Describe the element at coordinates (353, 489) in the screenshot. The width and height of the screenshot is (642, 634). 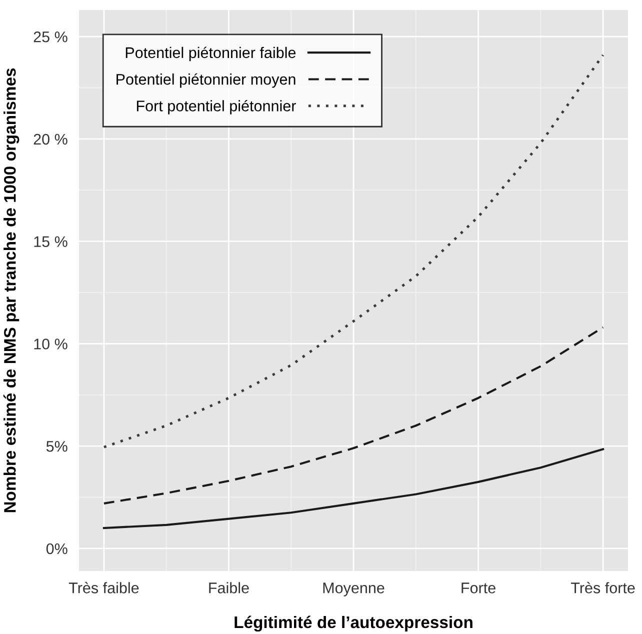
I see `line-series` at that location.